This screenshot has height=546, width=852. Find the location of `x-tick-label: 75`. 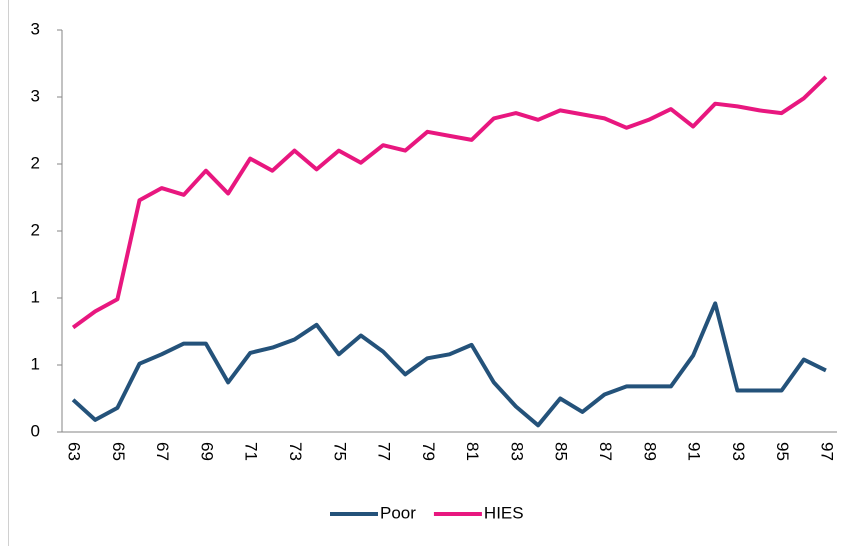

x-tick-label: 75 is located at coordinates (339, 451).